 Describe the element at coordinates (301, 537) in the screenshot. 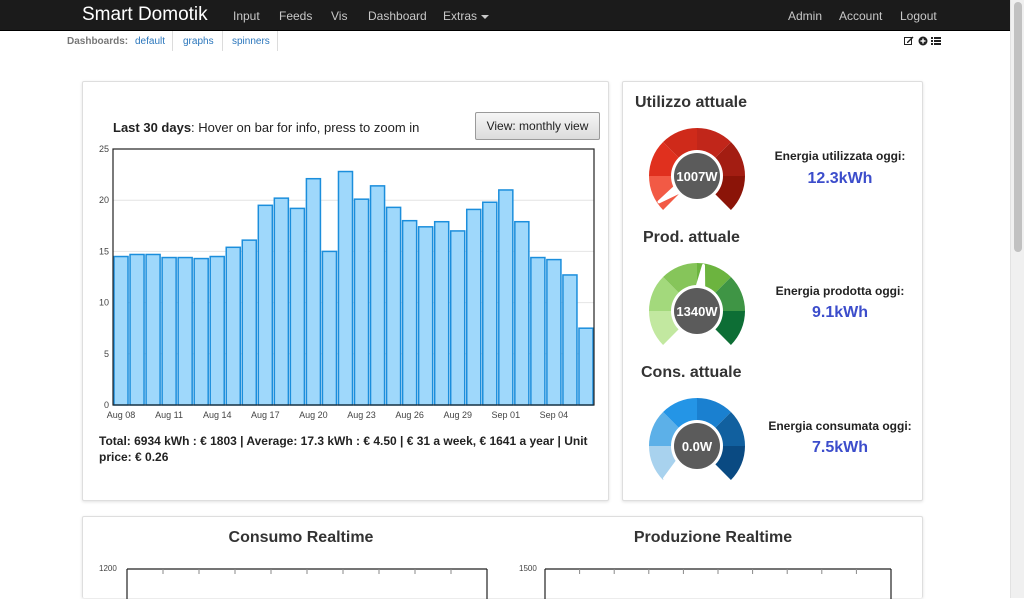

I see `realtime-consumo-title: Consumo Realtime` at that location.